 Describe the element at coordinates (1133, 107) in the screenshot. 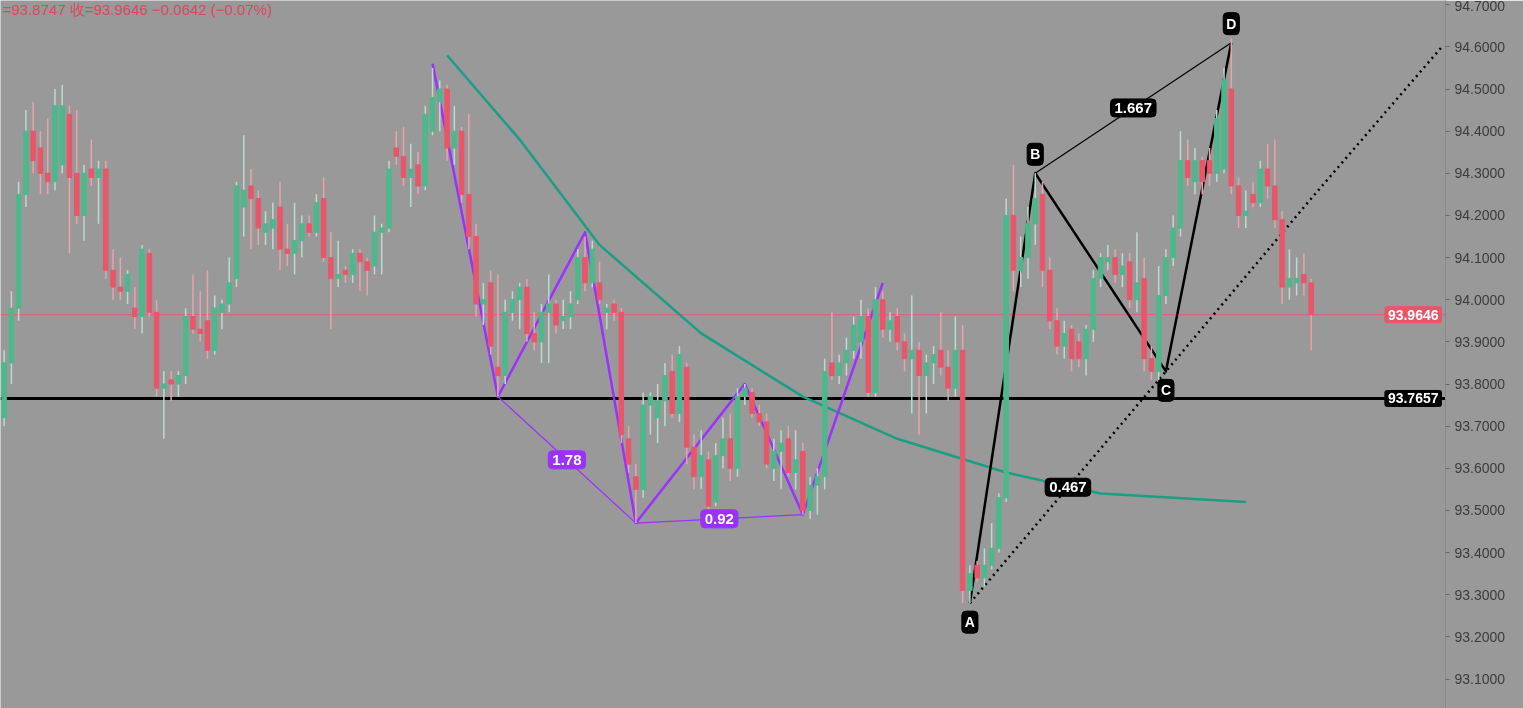

I see `series-label: 1.667` at that location.